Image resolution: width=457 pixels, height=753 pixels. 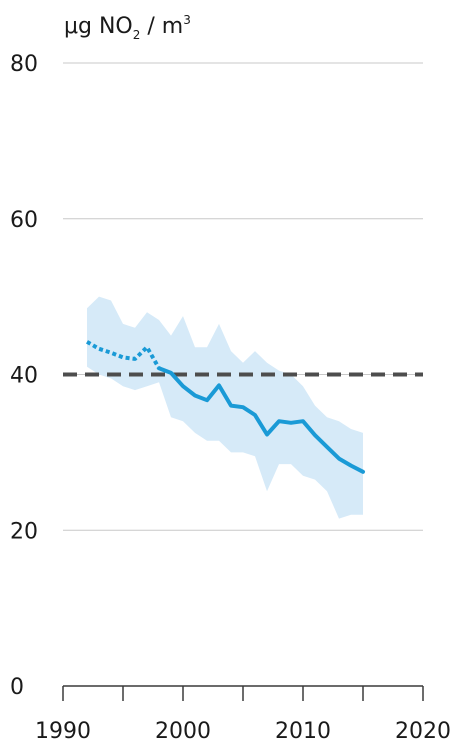 I want to click on x-tick-label-2000: 2000, so click(x=183, y=731).